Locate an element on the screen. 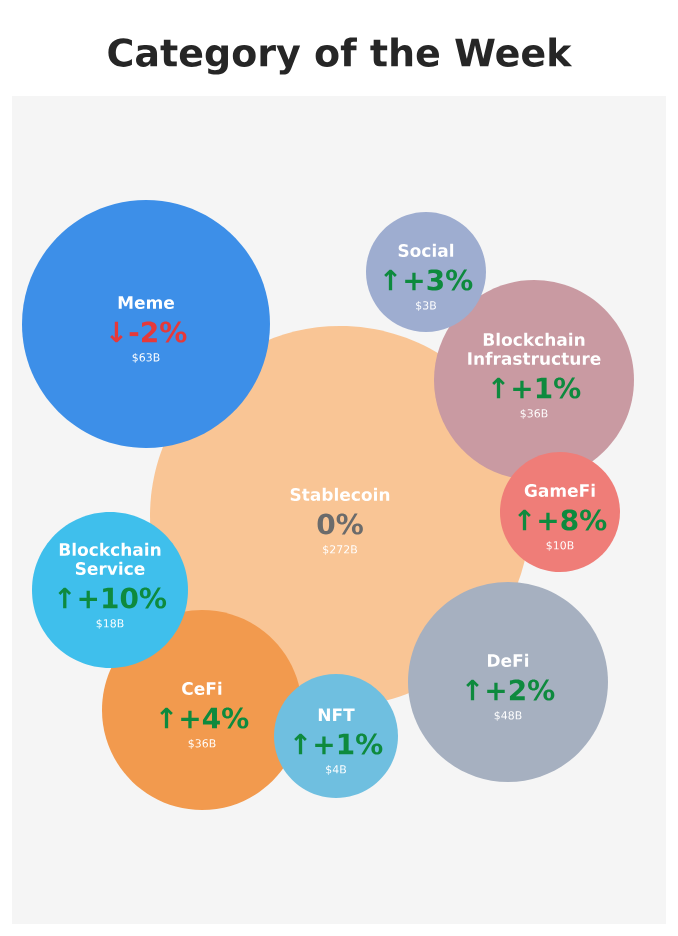 This screenshot has height=936, width=678. category-label: NFT is located at coordinates (336, 714).